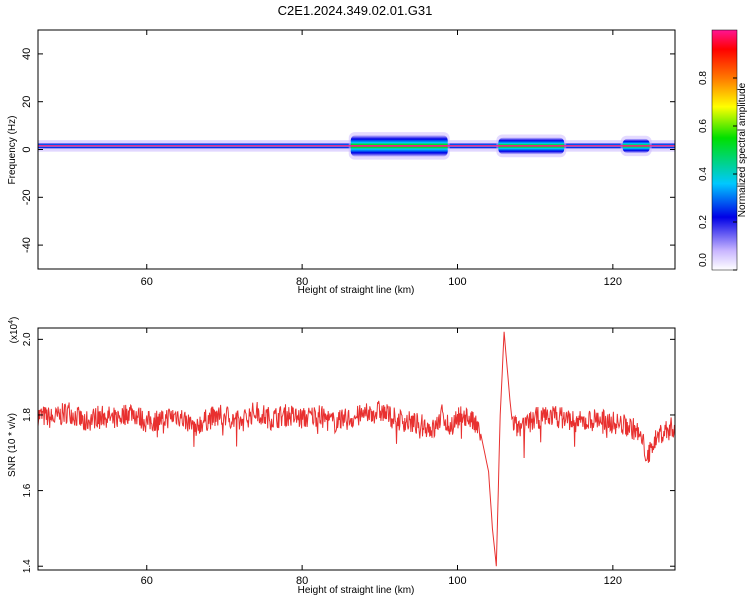 Image resolution: width=750 pixels, height=600 pixels. I want to click on colorbar-tick-label: 0.6, so click(703, 126).